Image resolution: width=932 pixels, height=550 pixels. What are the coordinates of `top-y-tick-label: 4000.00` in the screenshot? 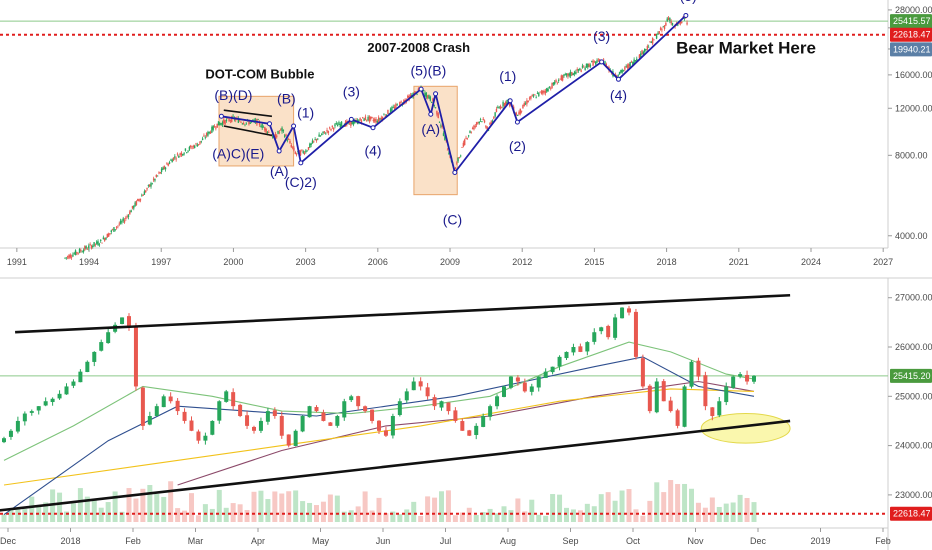 It's located at (911, 236).